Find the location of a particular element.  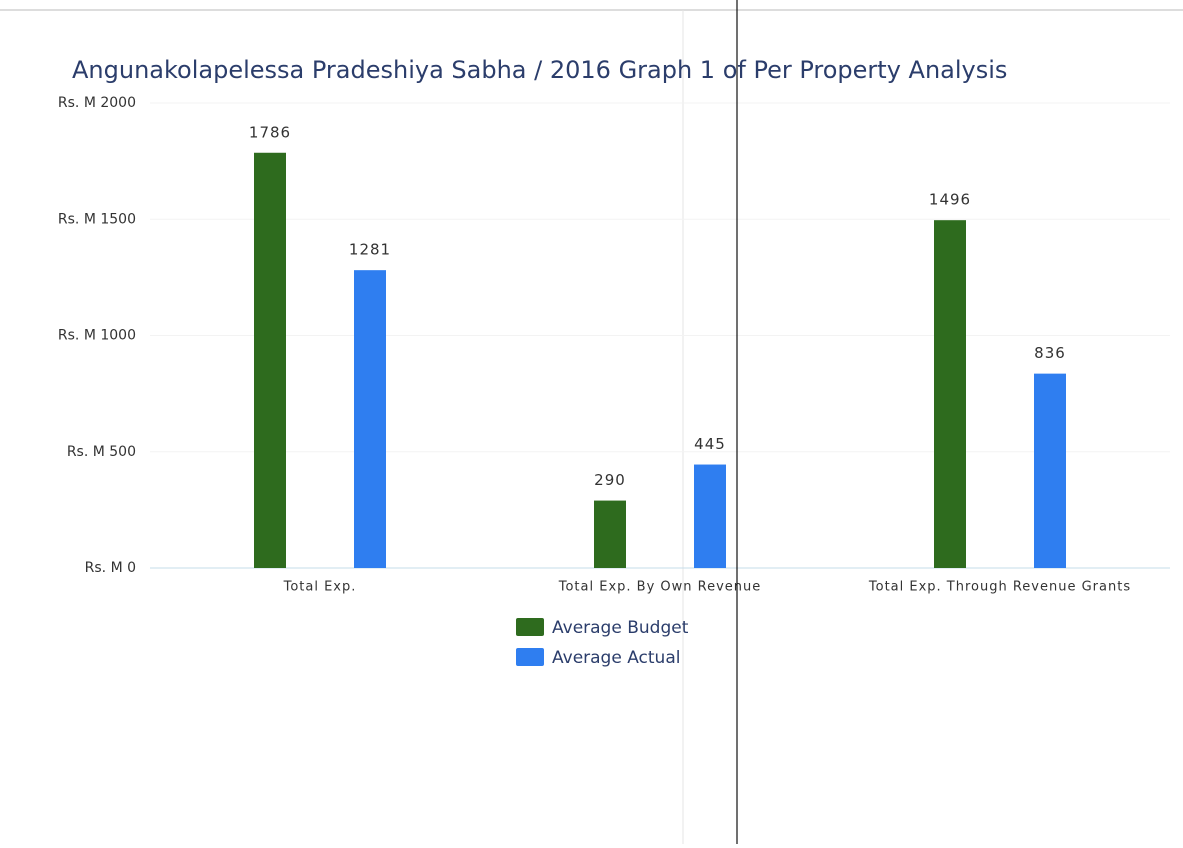

value-label: 1786 is located at coordinates (270, 132).